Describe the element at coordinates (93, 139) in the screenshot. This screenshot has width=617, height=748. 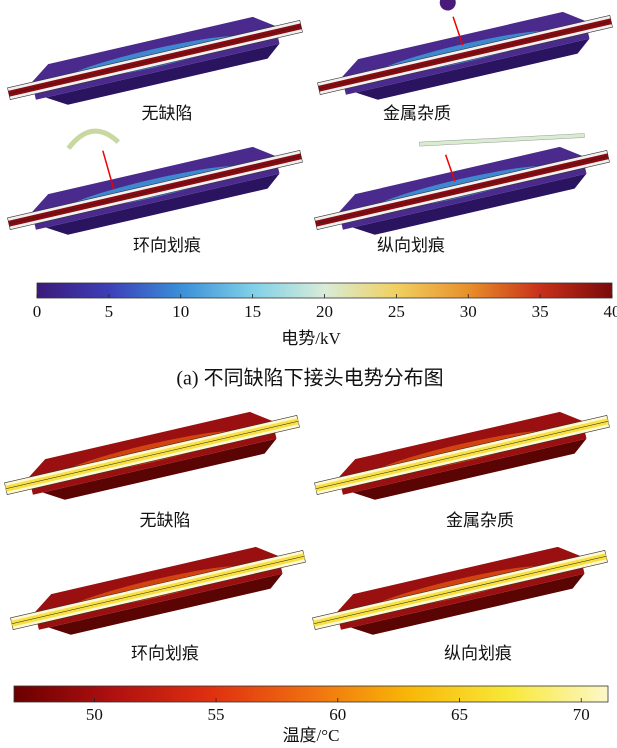
I see `scratch-ring` at that location.